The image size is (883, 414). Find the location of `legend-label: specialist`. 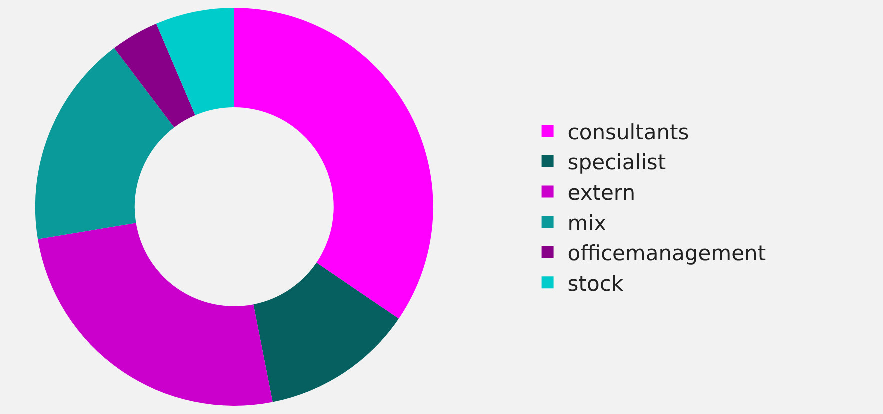

legend-label: specialist is located at coordinates (617, 162).